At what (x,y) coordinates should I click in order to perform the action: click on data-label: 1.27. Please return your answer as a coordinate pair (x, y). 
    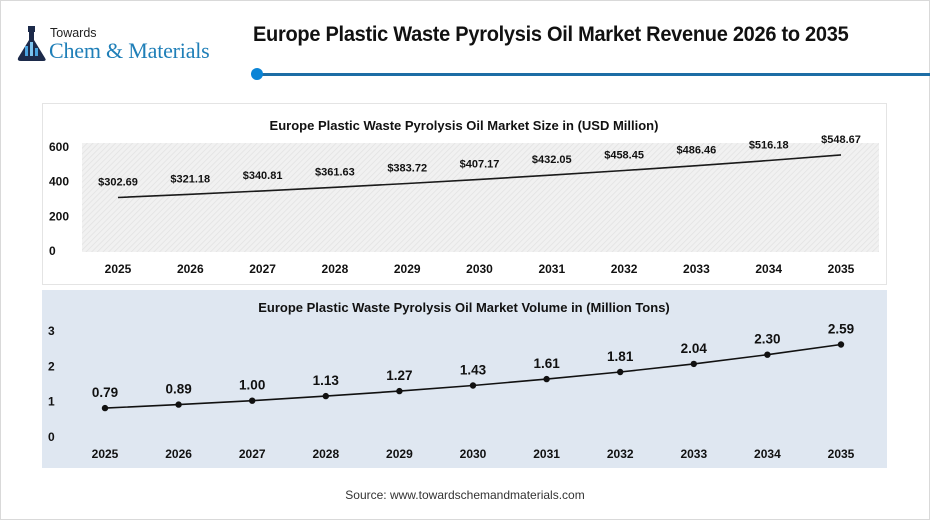
    Looking at the image, I should click on (399, 375).